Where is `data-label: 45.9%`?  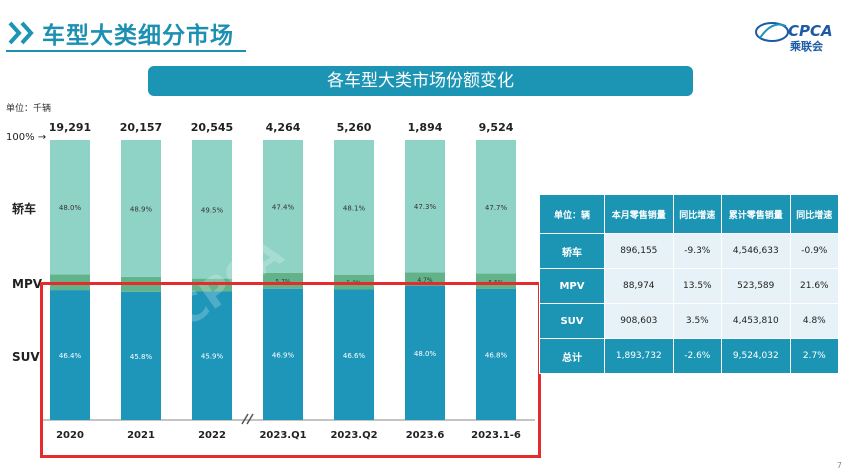
data-label: 45.9% is located at coordinates (212, 357).